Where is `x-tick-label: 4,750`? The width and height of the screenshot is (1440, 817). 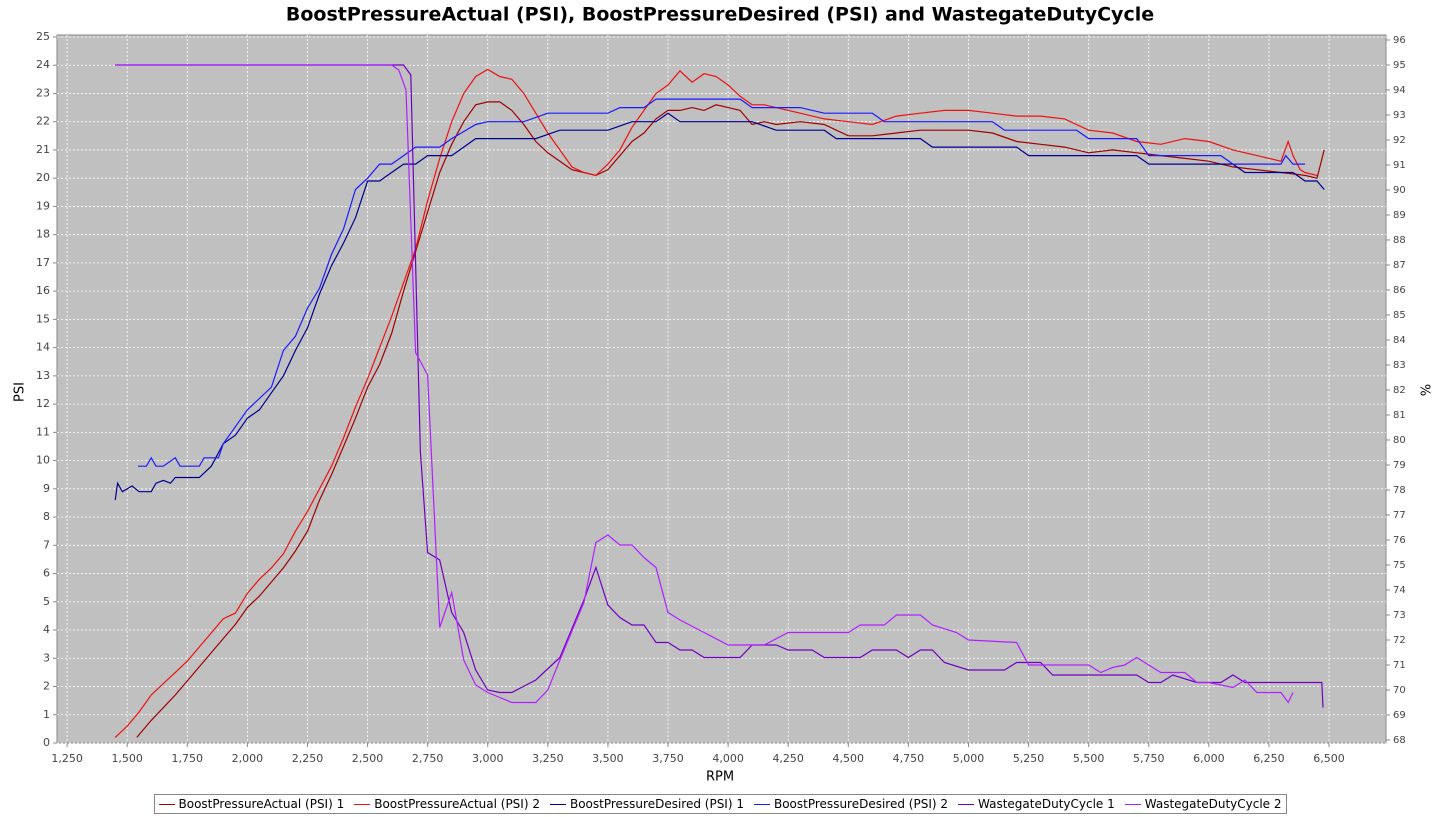 x-tick-label: 4,750 is located at coordinates (909, 758).